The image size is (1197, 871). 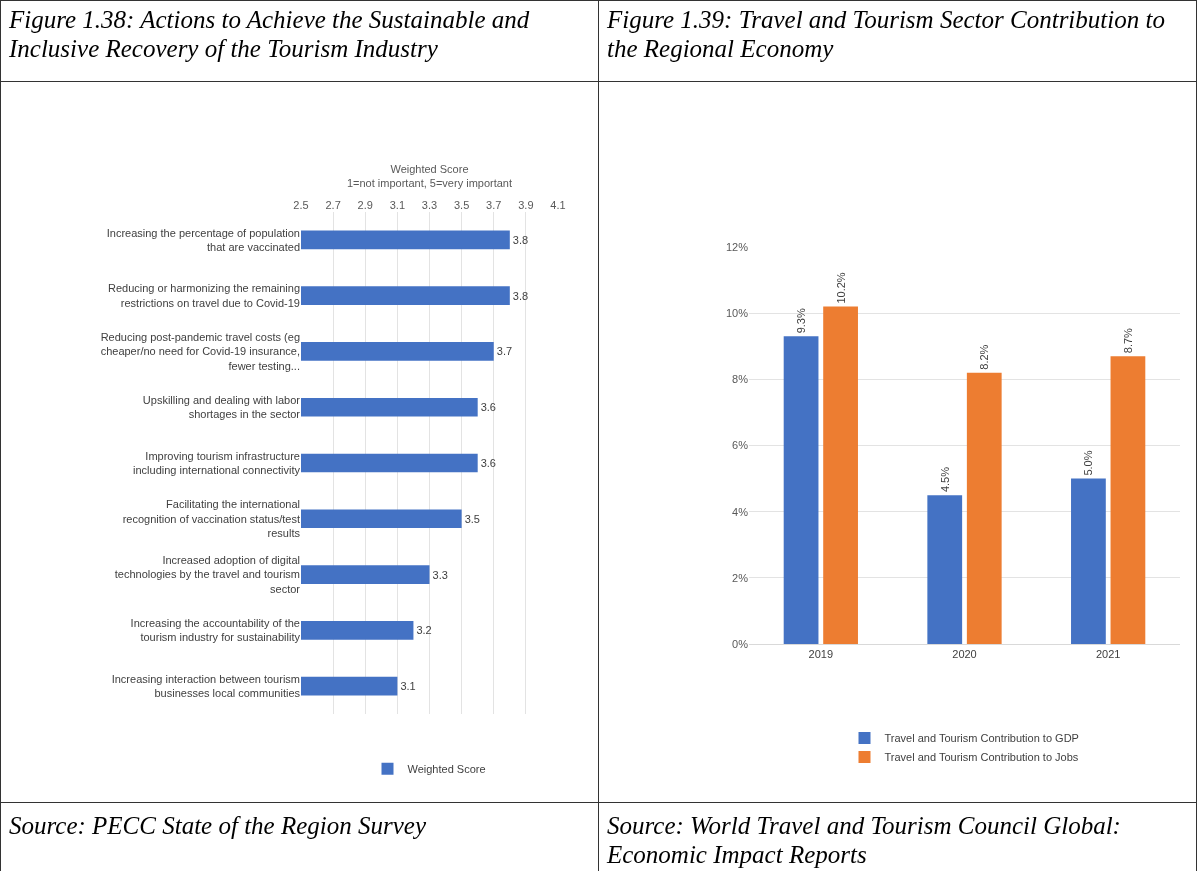 I want to click on data-label: 5.0%, so click(x=1088, y=463).